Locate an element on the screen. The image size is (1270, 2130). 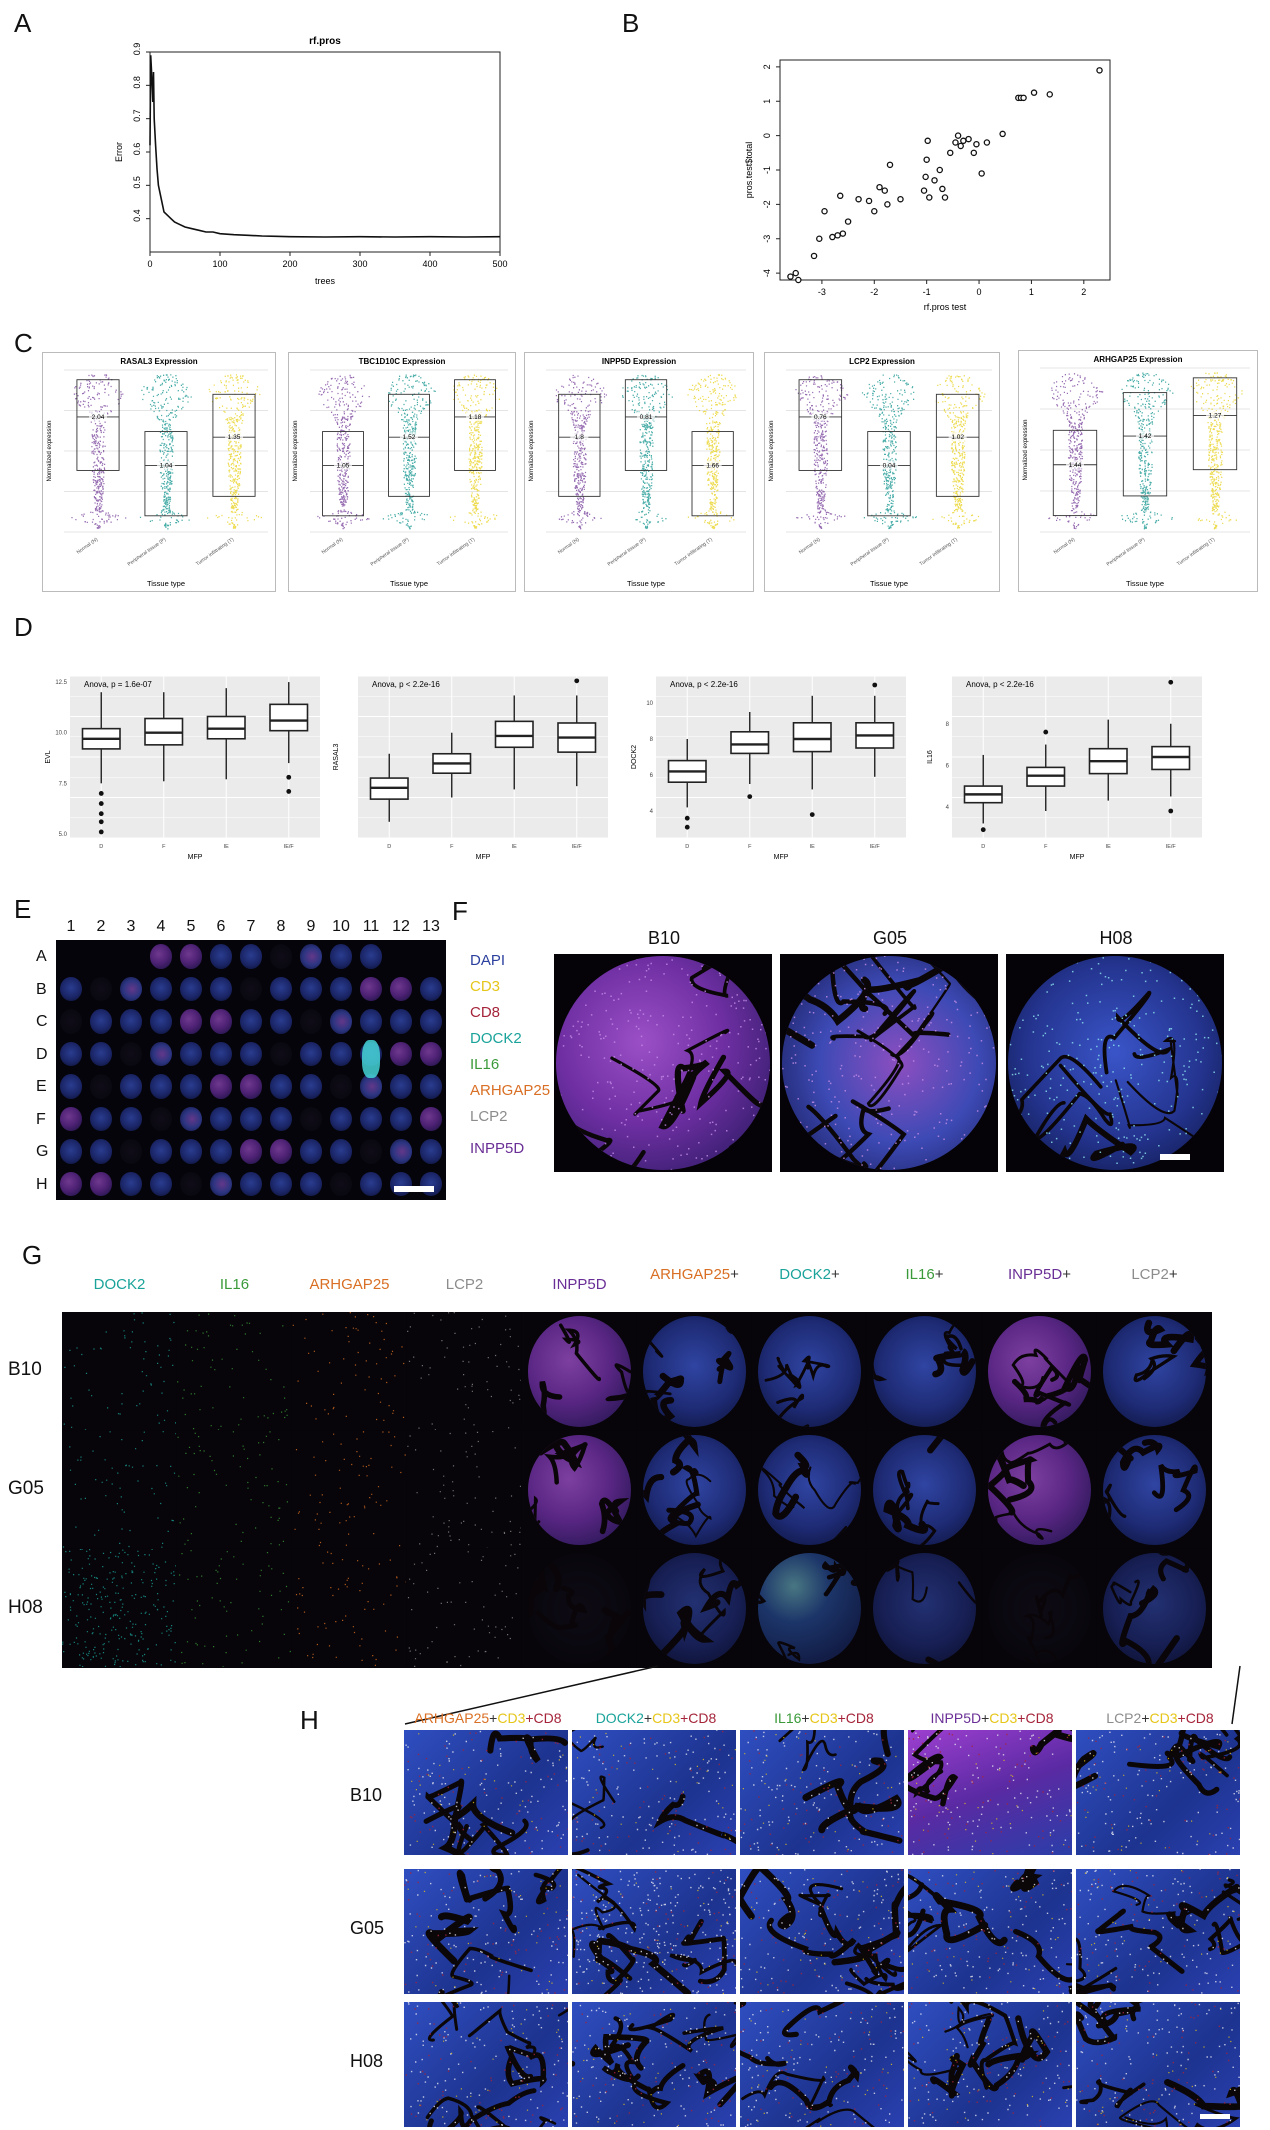
multiplex-cores: B10 G05 H08 is located at coordinates (889, 1051).